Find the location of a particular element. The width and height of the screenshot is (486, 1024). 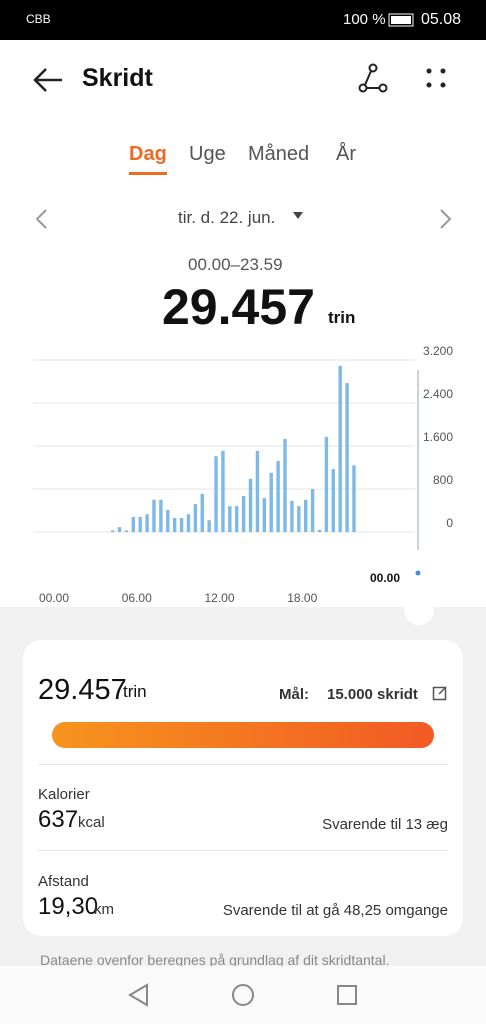

prev-day is located at coordinates (42, 219).